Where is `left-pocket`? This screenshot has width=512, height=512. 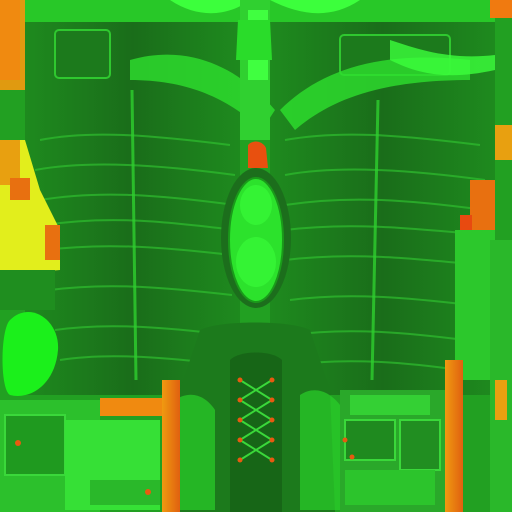
left-pocket is located at coordinates (82, 54).